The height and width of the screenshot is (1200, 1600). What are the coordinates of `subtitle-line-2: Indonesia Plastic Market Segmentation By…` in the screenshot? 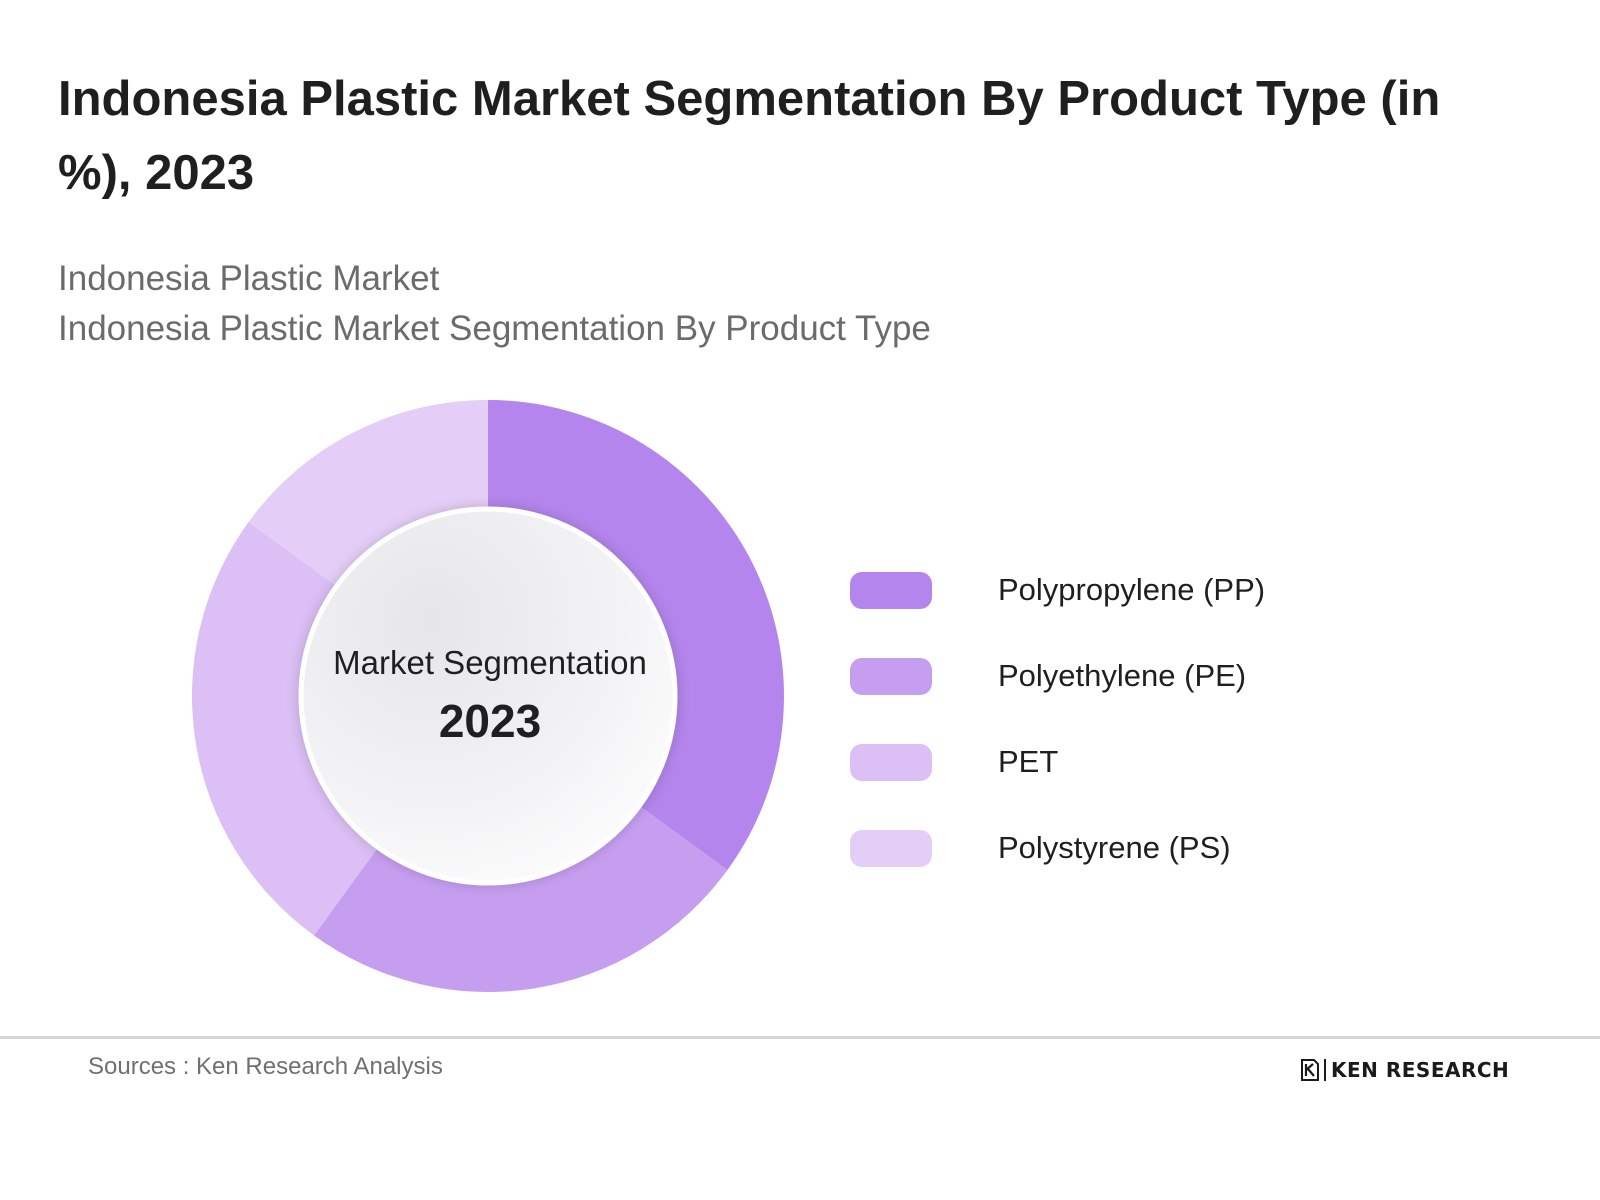 It's located at (494, 328).